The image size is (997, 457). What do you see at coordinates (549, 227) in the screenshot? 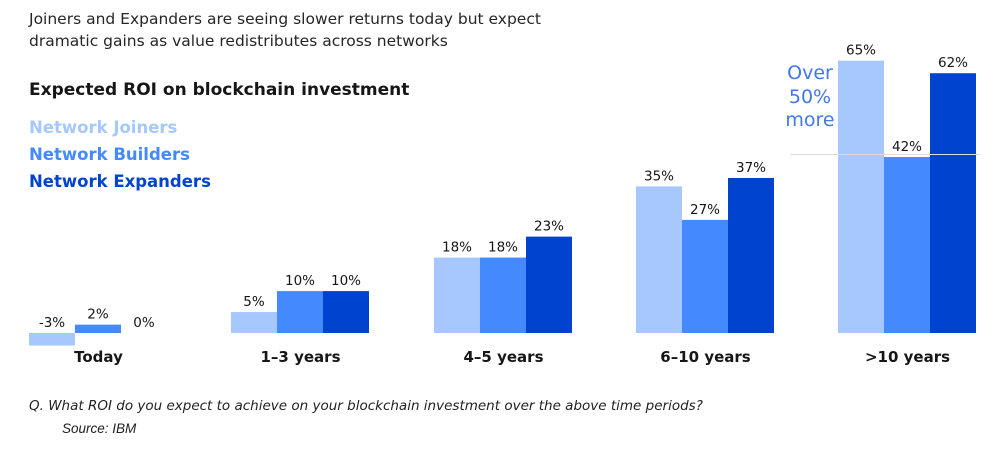
I see `bar-label-2-2: 23%` at bounding box center [549, 227].